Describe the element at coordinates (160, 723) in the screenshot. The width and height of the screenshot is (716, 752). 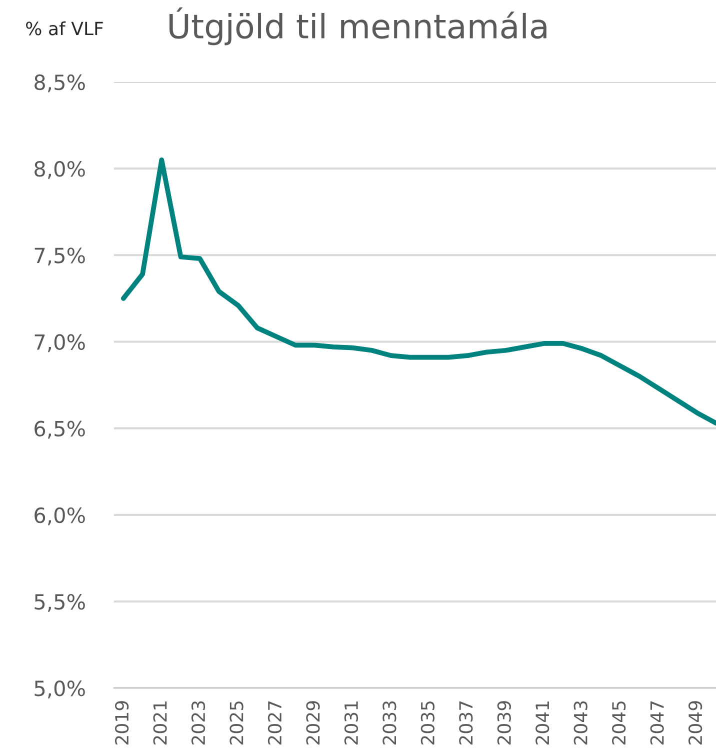
I see `x-tick-label: 2021` at that location.